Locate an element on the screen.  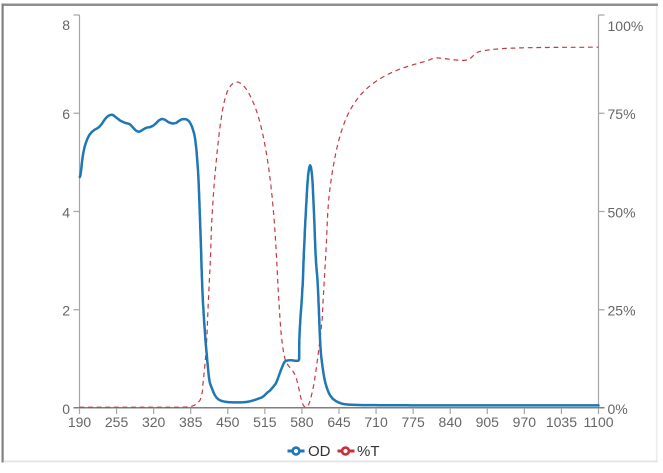
svg-text: 320 is located at coordinates (154, 422).